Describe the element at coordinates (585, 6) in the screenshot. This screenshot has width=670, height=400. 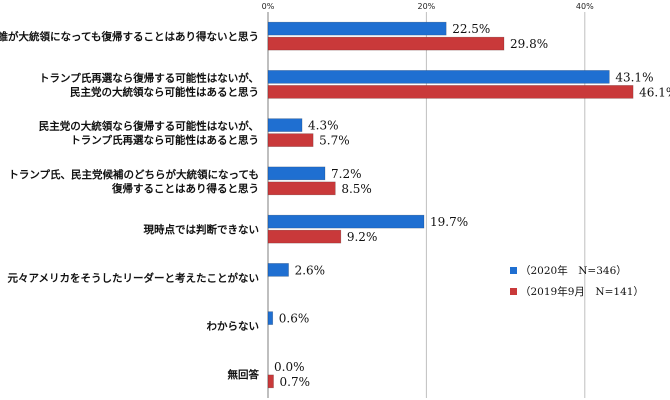
I see `x-tick-label: 40%` at that location.